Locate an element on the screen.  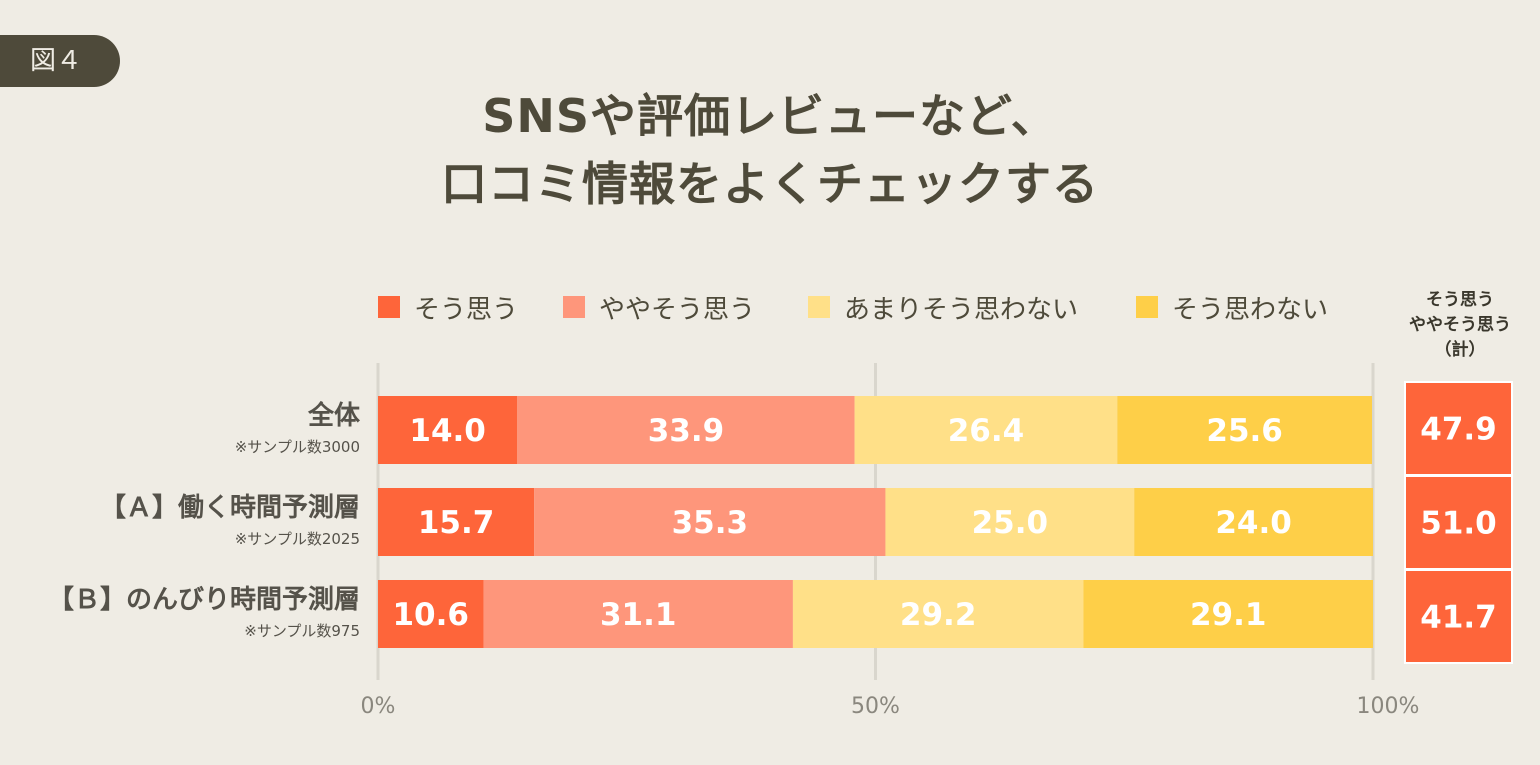
total-value-label: 41.7 is located at coordinates (1458, 618).